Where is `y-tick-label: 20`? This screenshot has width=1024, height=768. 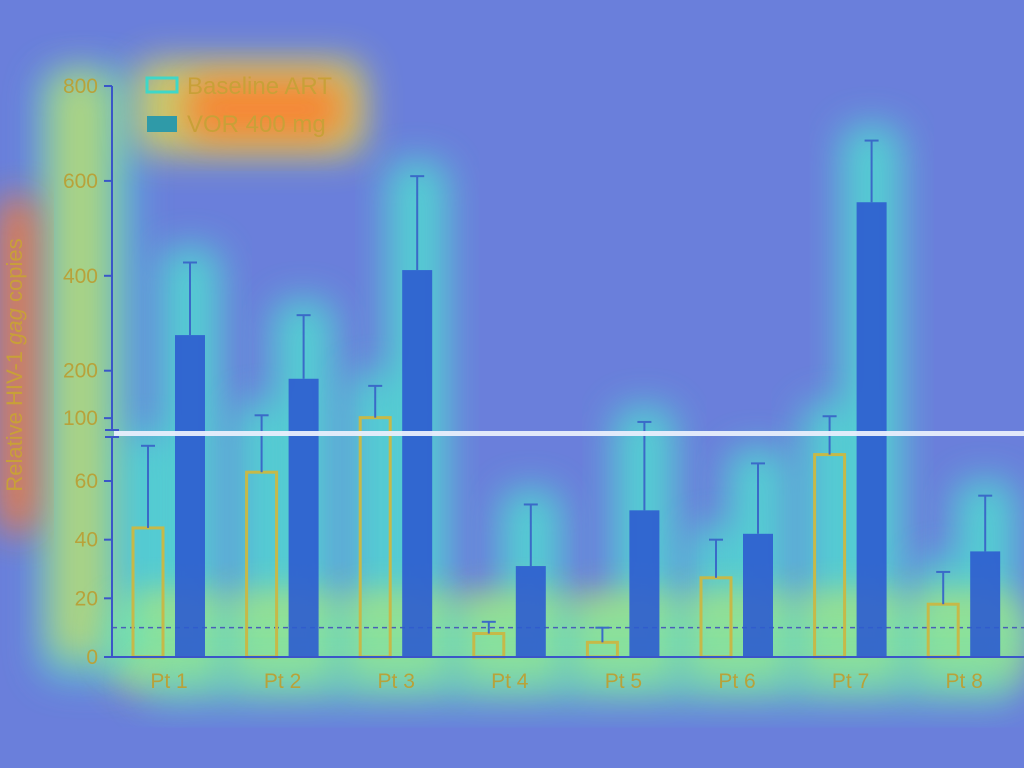 y-tick-label: 20 is located at coordinates (86, 598).